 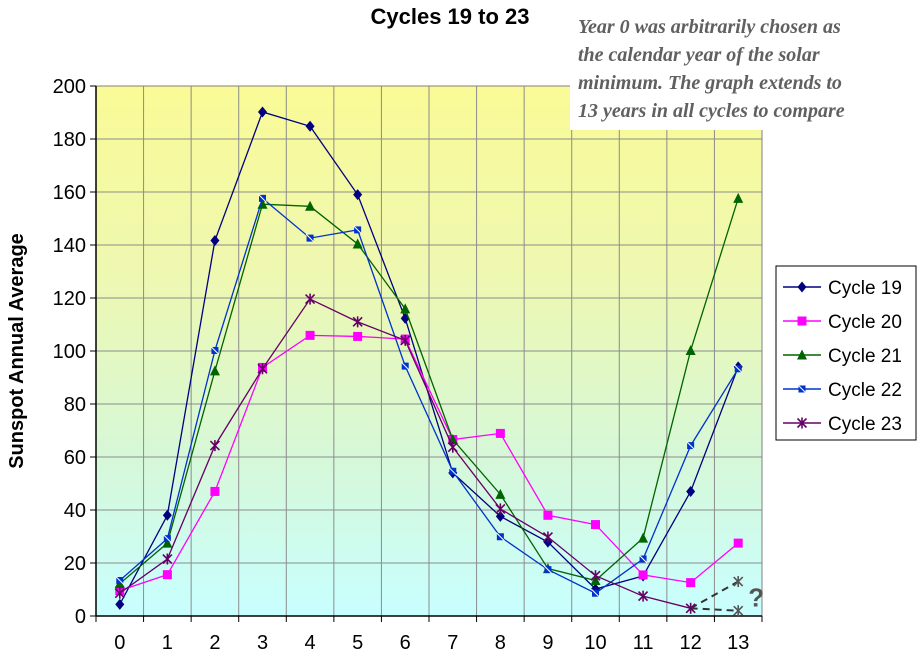 I want to click on legend-item-cycle-19: Cycle 19, so click(x=842, y=288).